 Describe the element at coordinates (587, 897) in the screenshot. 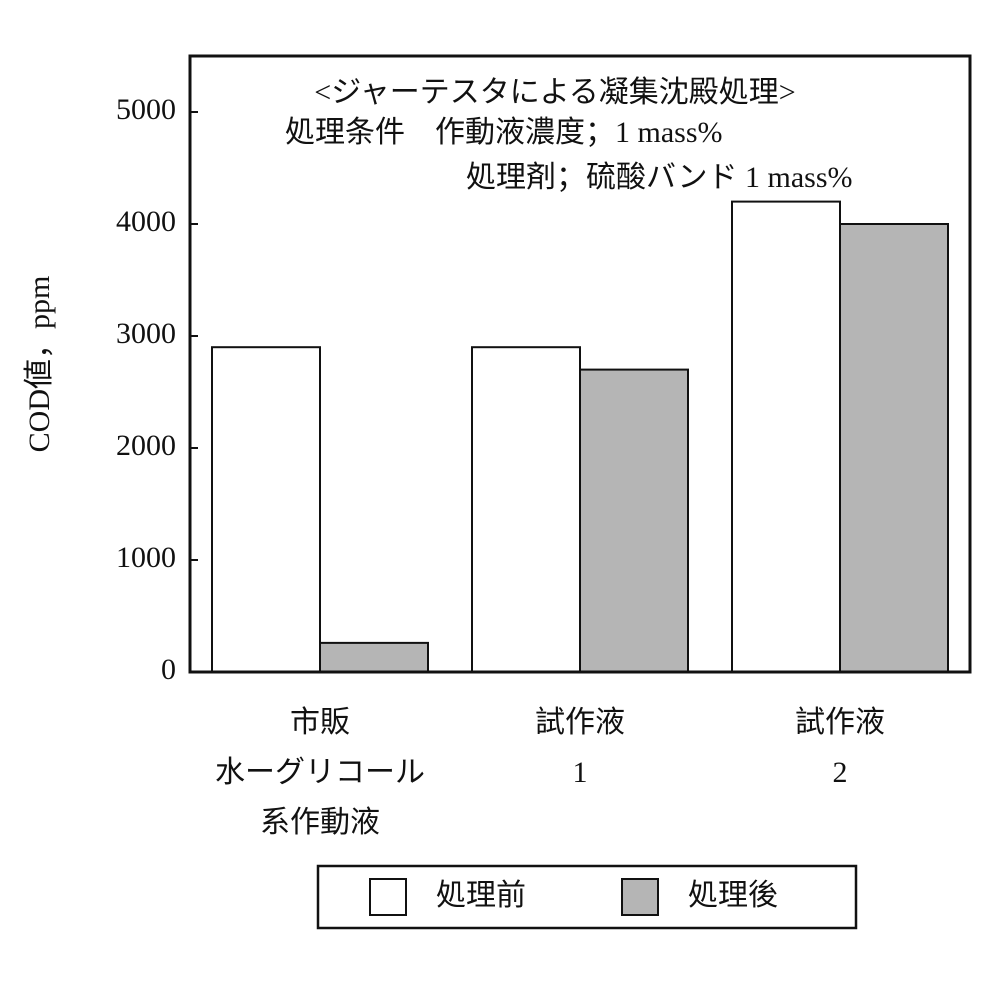

I see `legend-box` at that location.